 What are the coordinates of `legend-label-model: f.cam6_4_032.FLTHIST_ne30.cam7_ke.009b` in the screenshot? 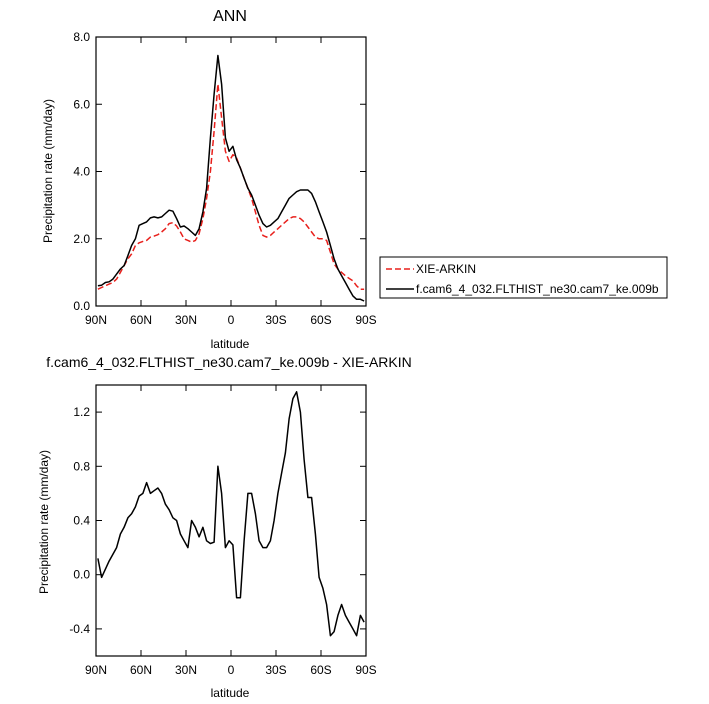 It's located at (537, 289).